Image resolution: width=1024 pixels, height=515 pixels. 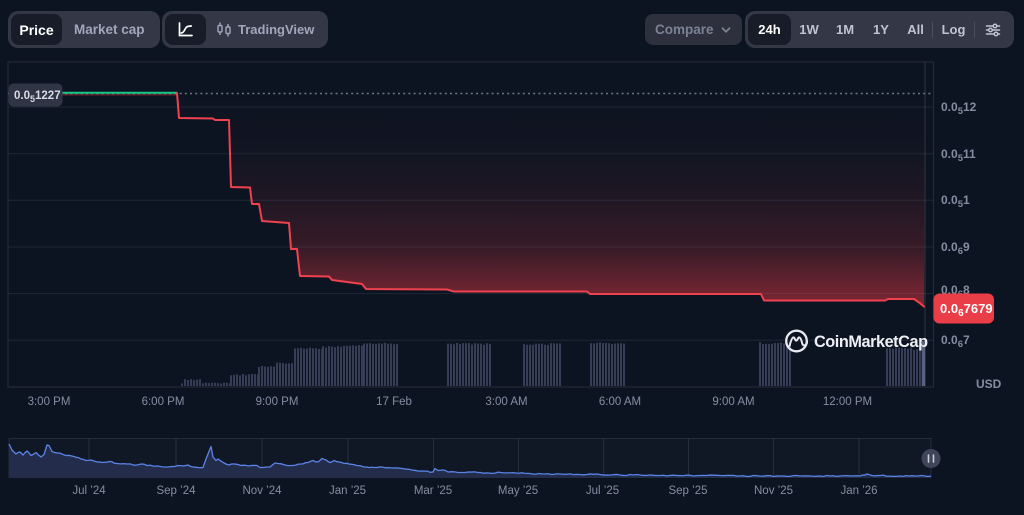 I want to click on svg-text: CoinMarketCap, so click(x=871, y=342).